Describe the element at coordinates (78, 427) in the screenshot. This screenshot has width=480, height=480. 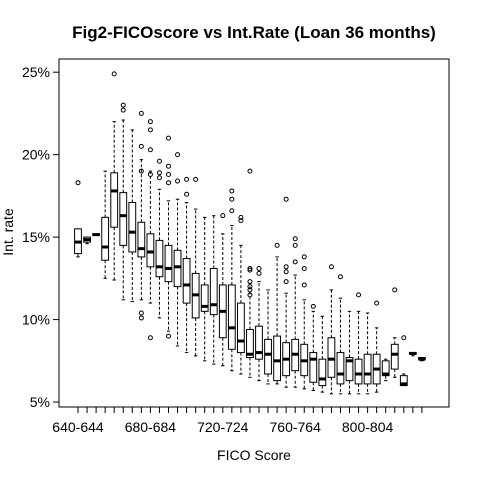
I see `x-tick-label: 640-644` at that location.